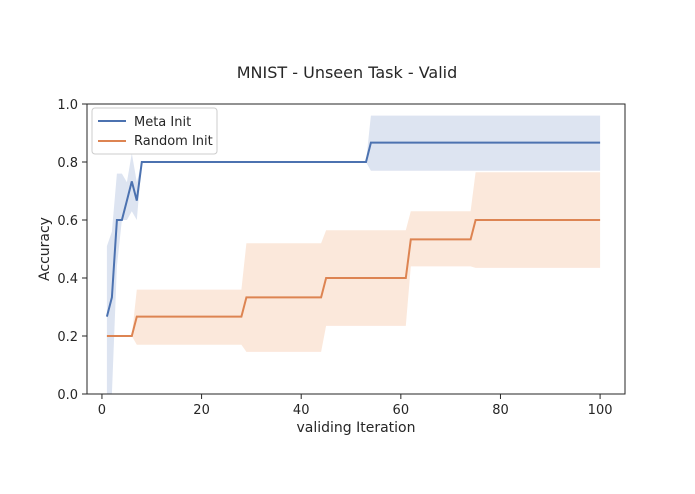  Describe the element at coordinates (600, 410) in the screenshot. I see `x-tick-label: 100` at that location.